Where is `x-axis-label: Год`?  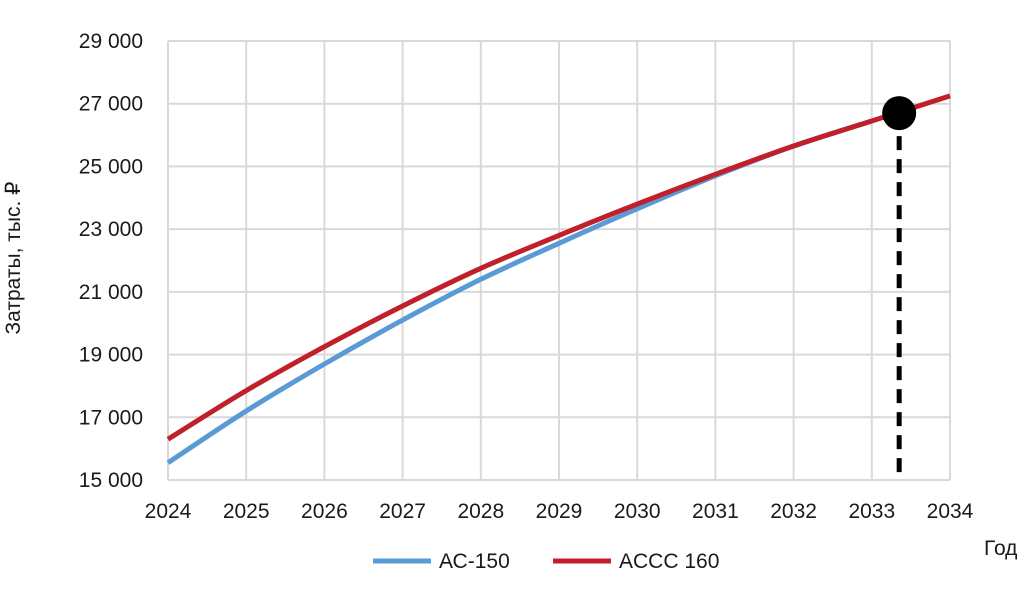 x-axis-label: Год is located at coordinates (1000, 548).